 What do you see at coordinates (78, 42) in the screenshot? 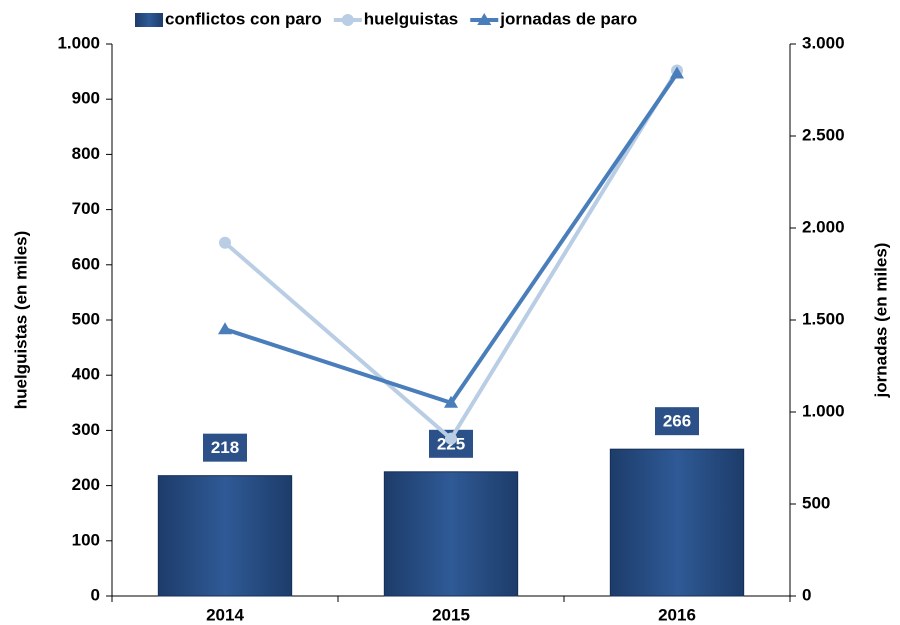
I see `y-tick-label: 1.000` at bounding box center [78, 42].